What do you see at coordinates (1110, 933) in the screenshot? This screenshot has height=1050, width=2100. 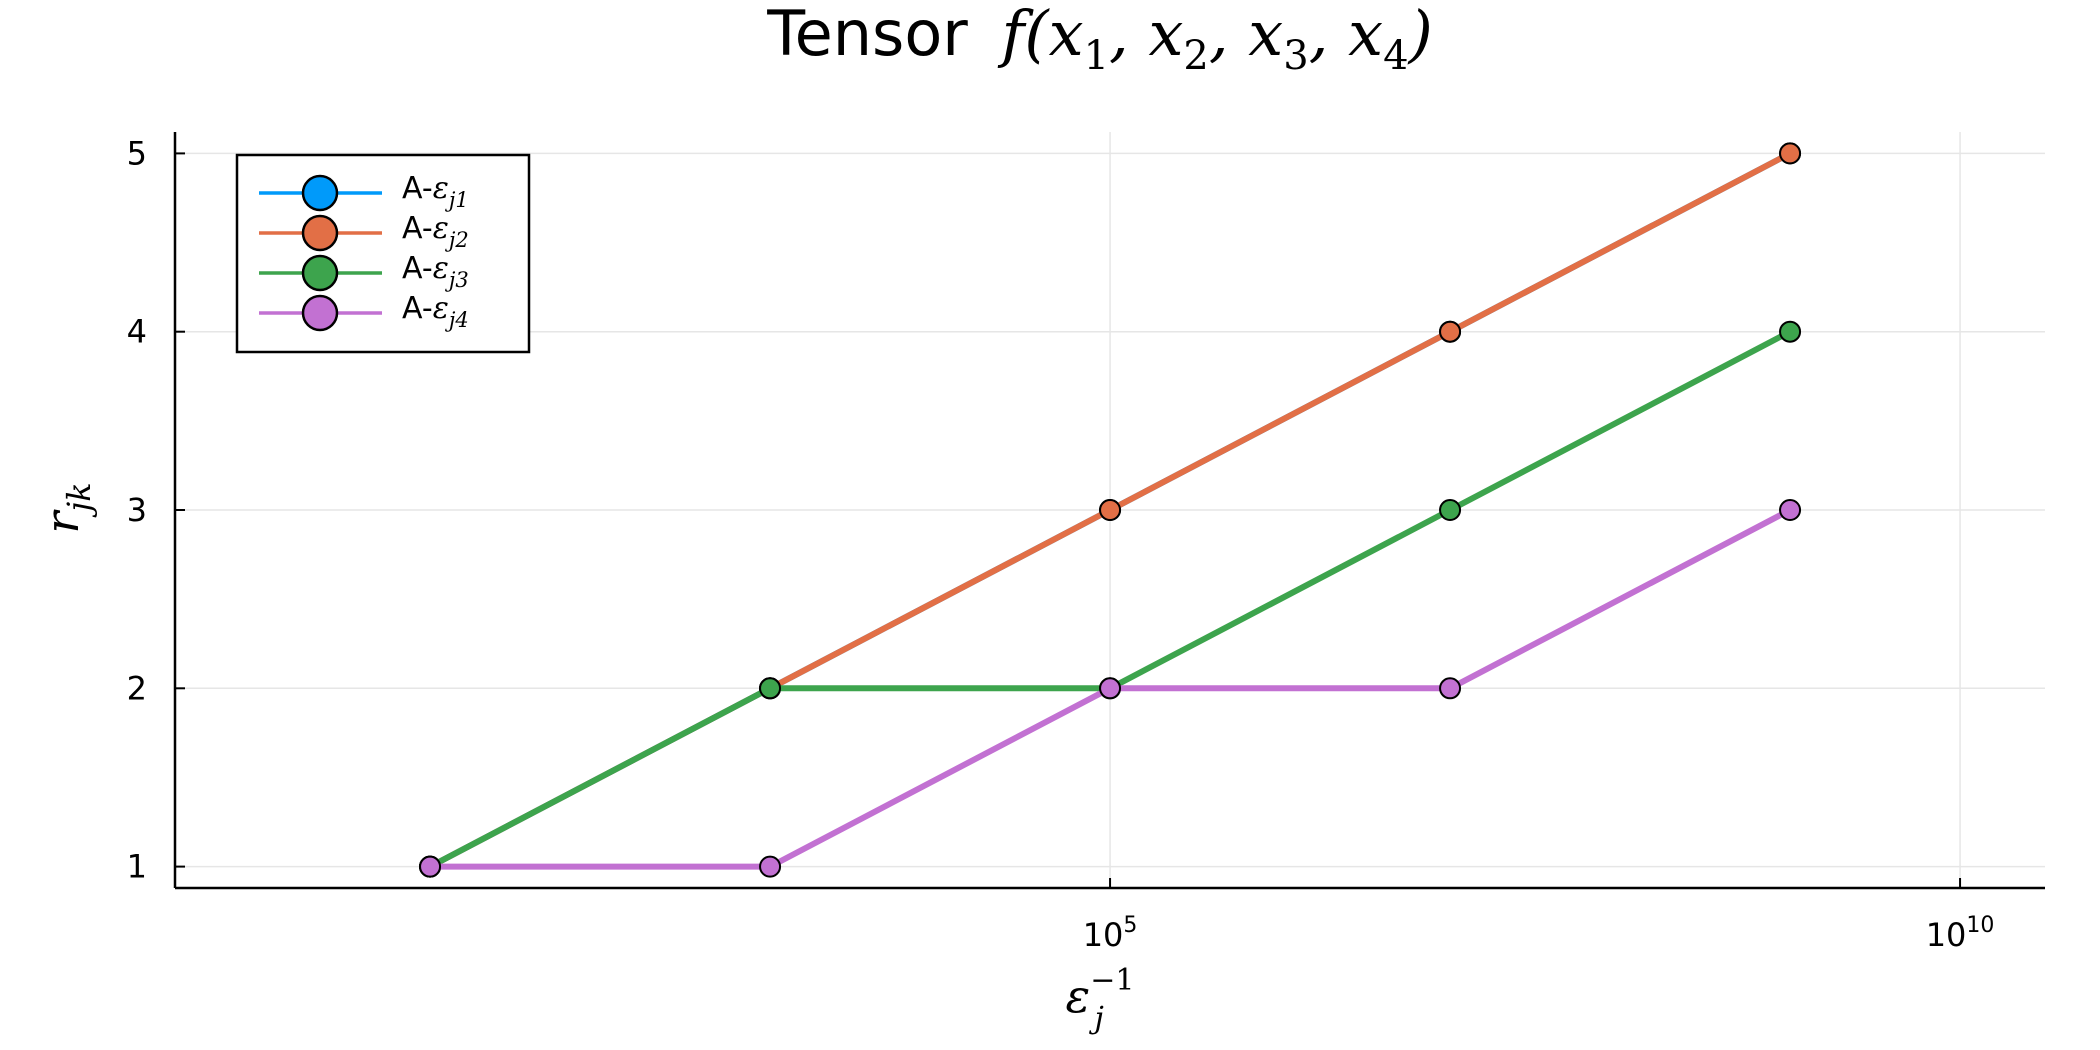 I see `x-tick-label: 105` at bounding box center [1110, 933].